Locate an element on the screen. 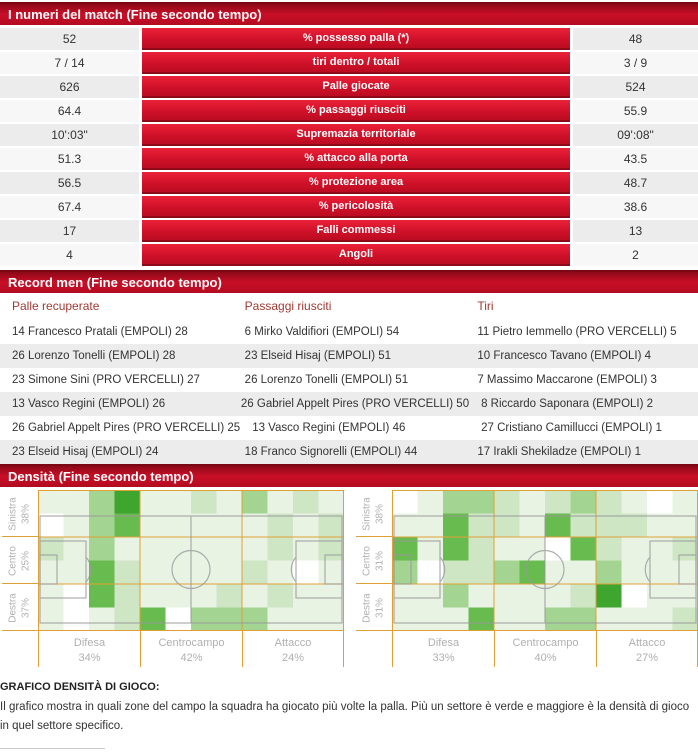 The image size is (698, 754). zone-label-name: Centrocampo is located at coordinates (191, 643).